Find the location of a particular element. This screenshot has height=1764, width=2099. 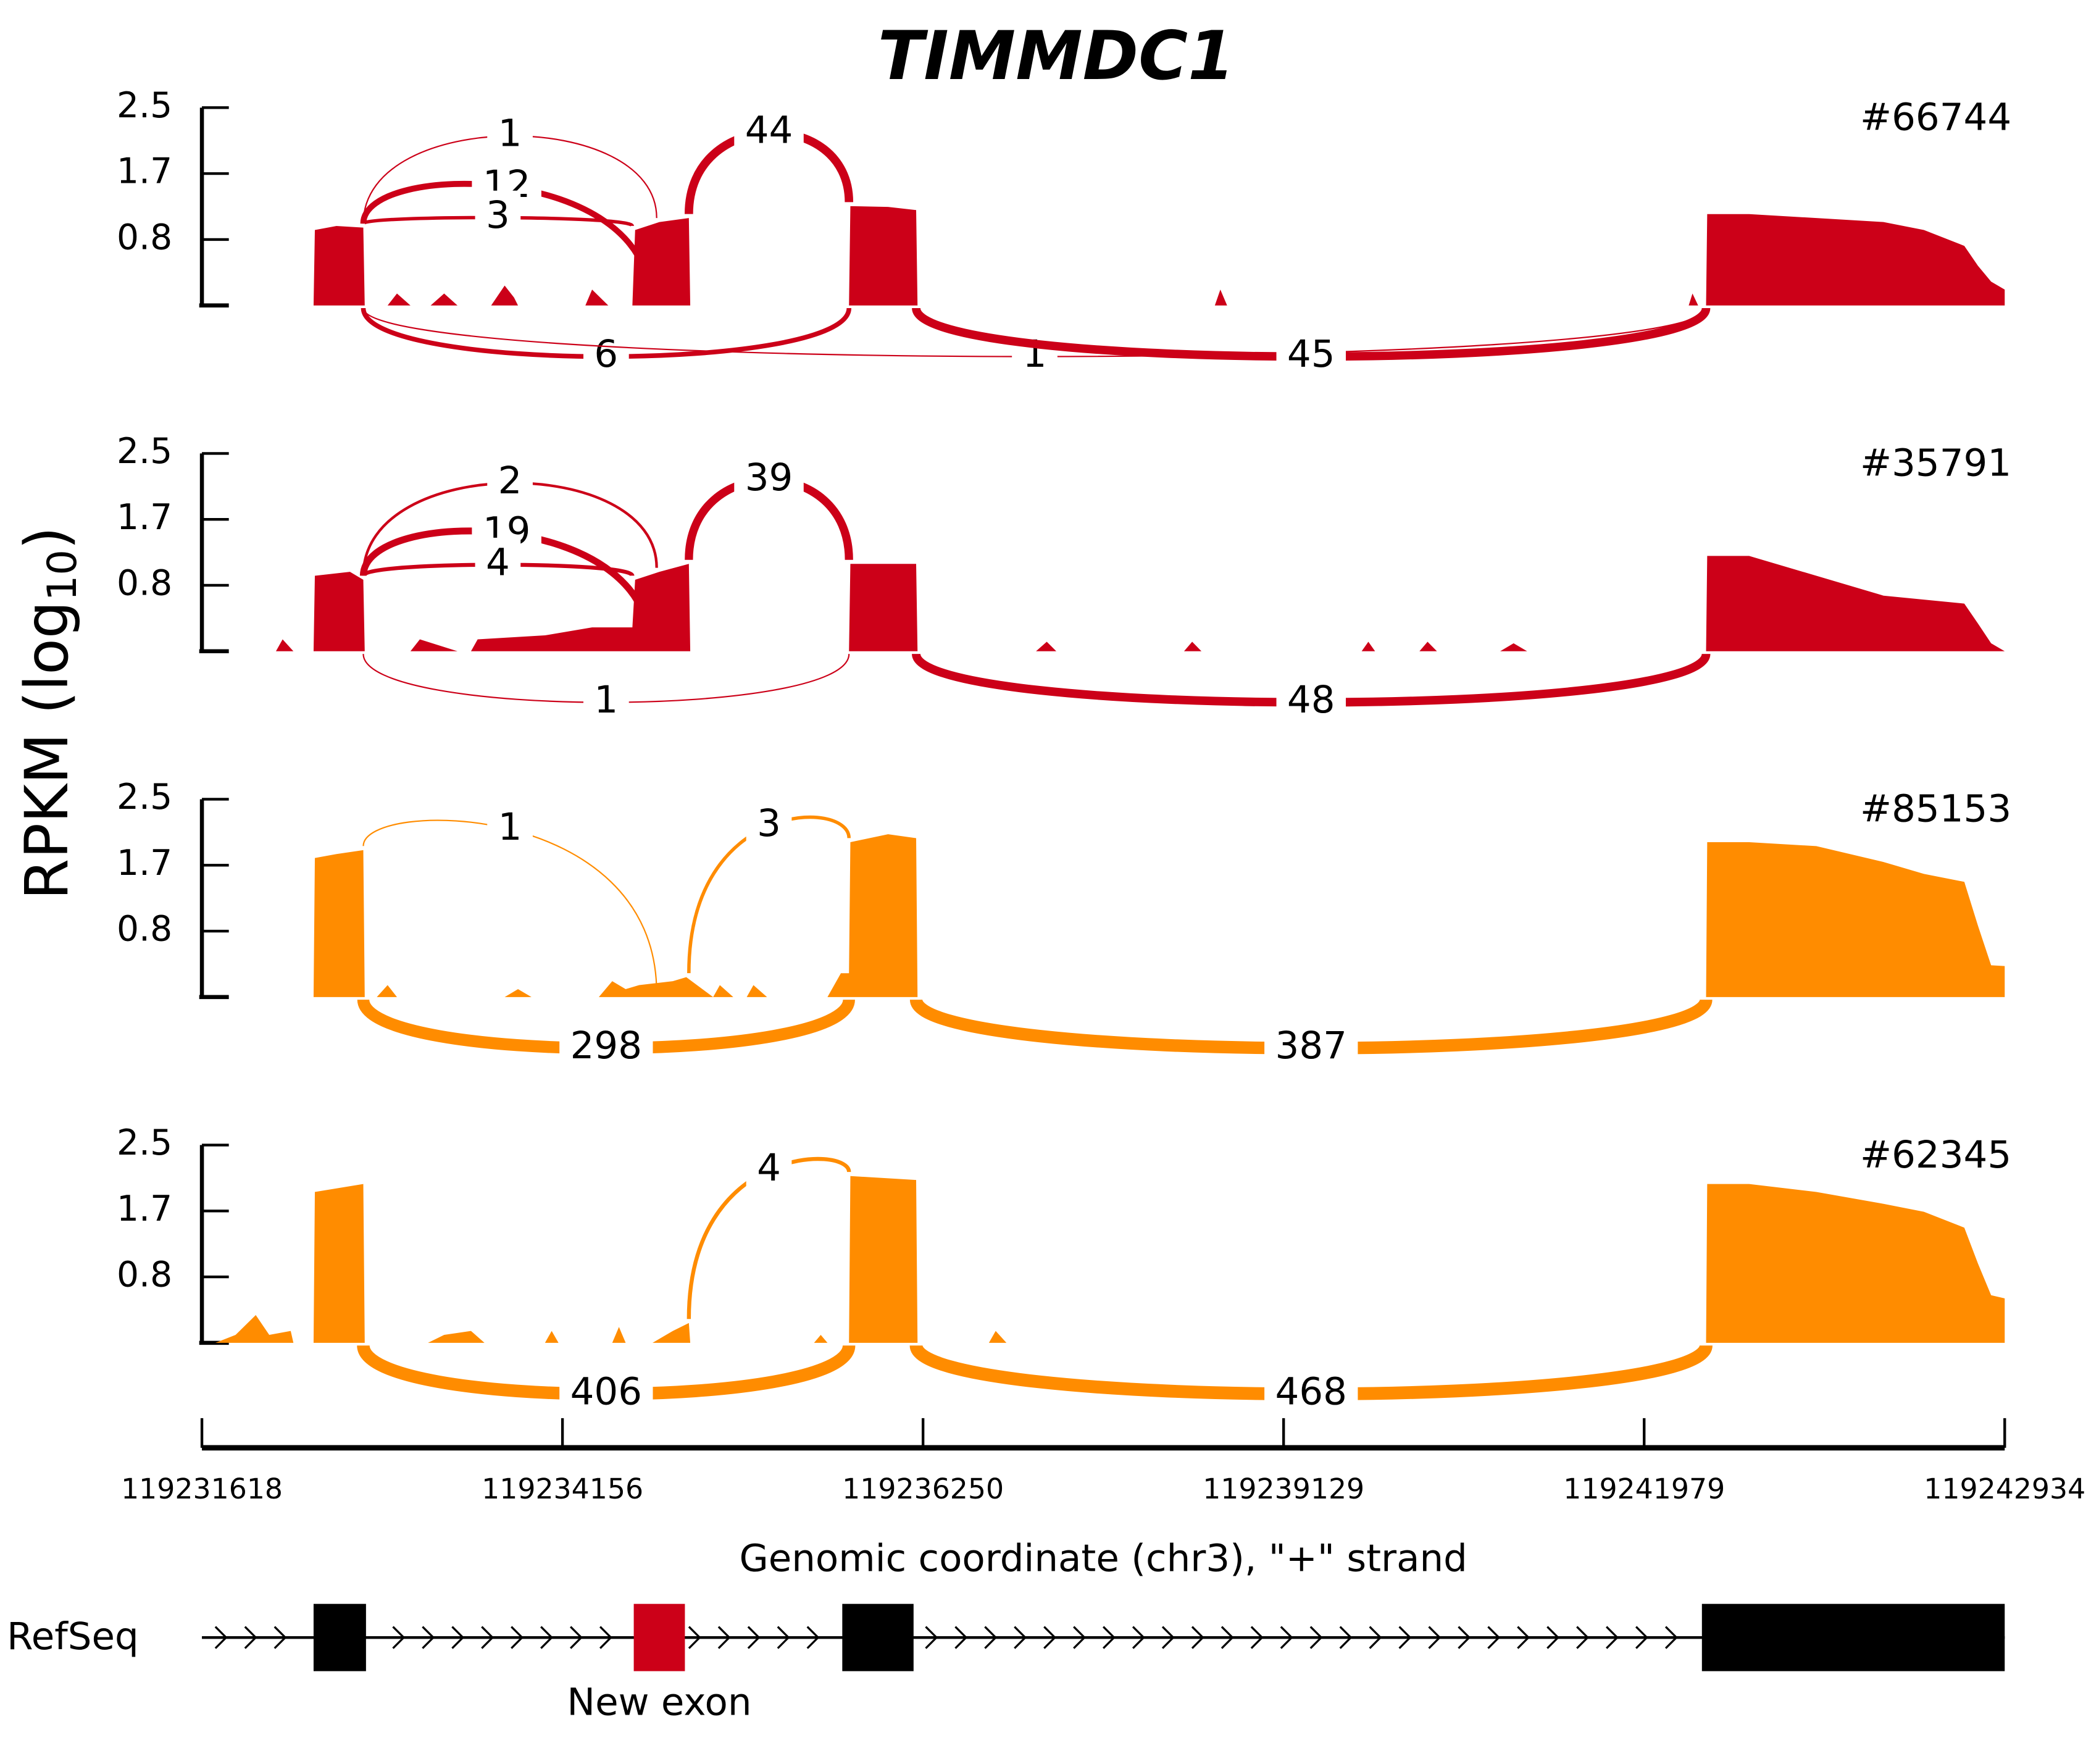

exon-number: 5 is located at coordinates (340, 1636).